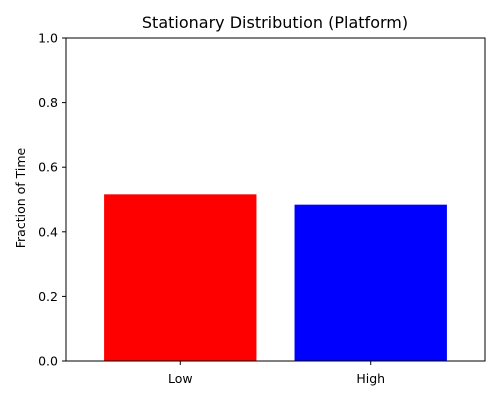 The image size is (500, 400). What do you see at coordinates (276, 373) in the screenshot?
I see `x-axis-ticks: Low High` at bounding box center [276, 373].